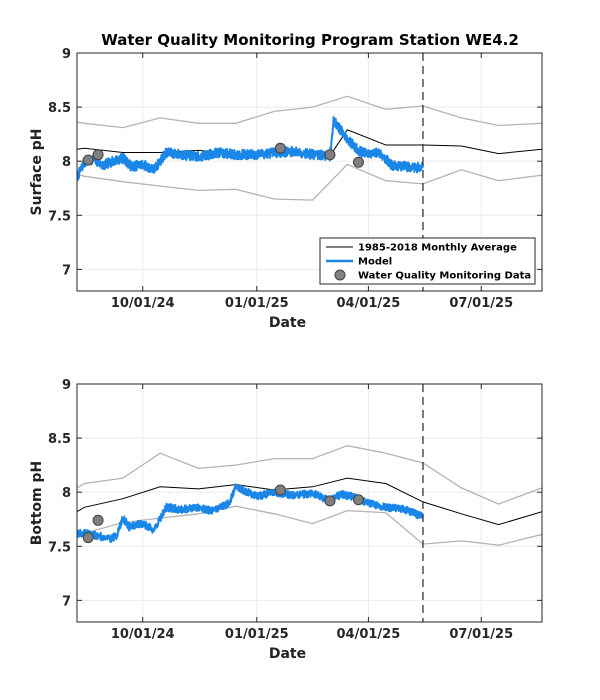  Describe the element at coordinates (340, 275) in the screenshot. I see `legend-symbol-wqm` at that location.